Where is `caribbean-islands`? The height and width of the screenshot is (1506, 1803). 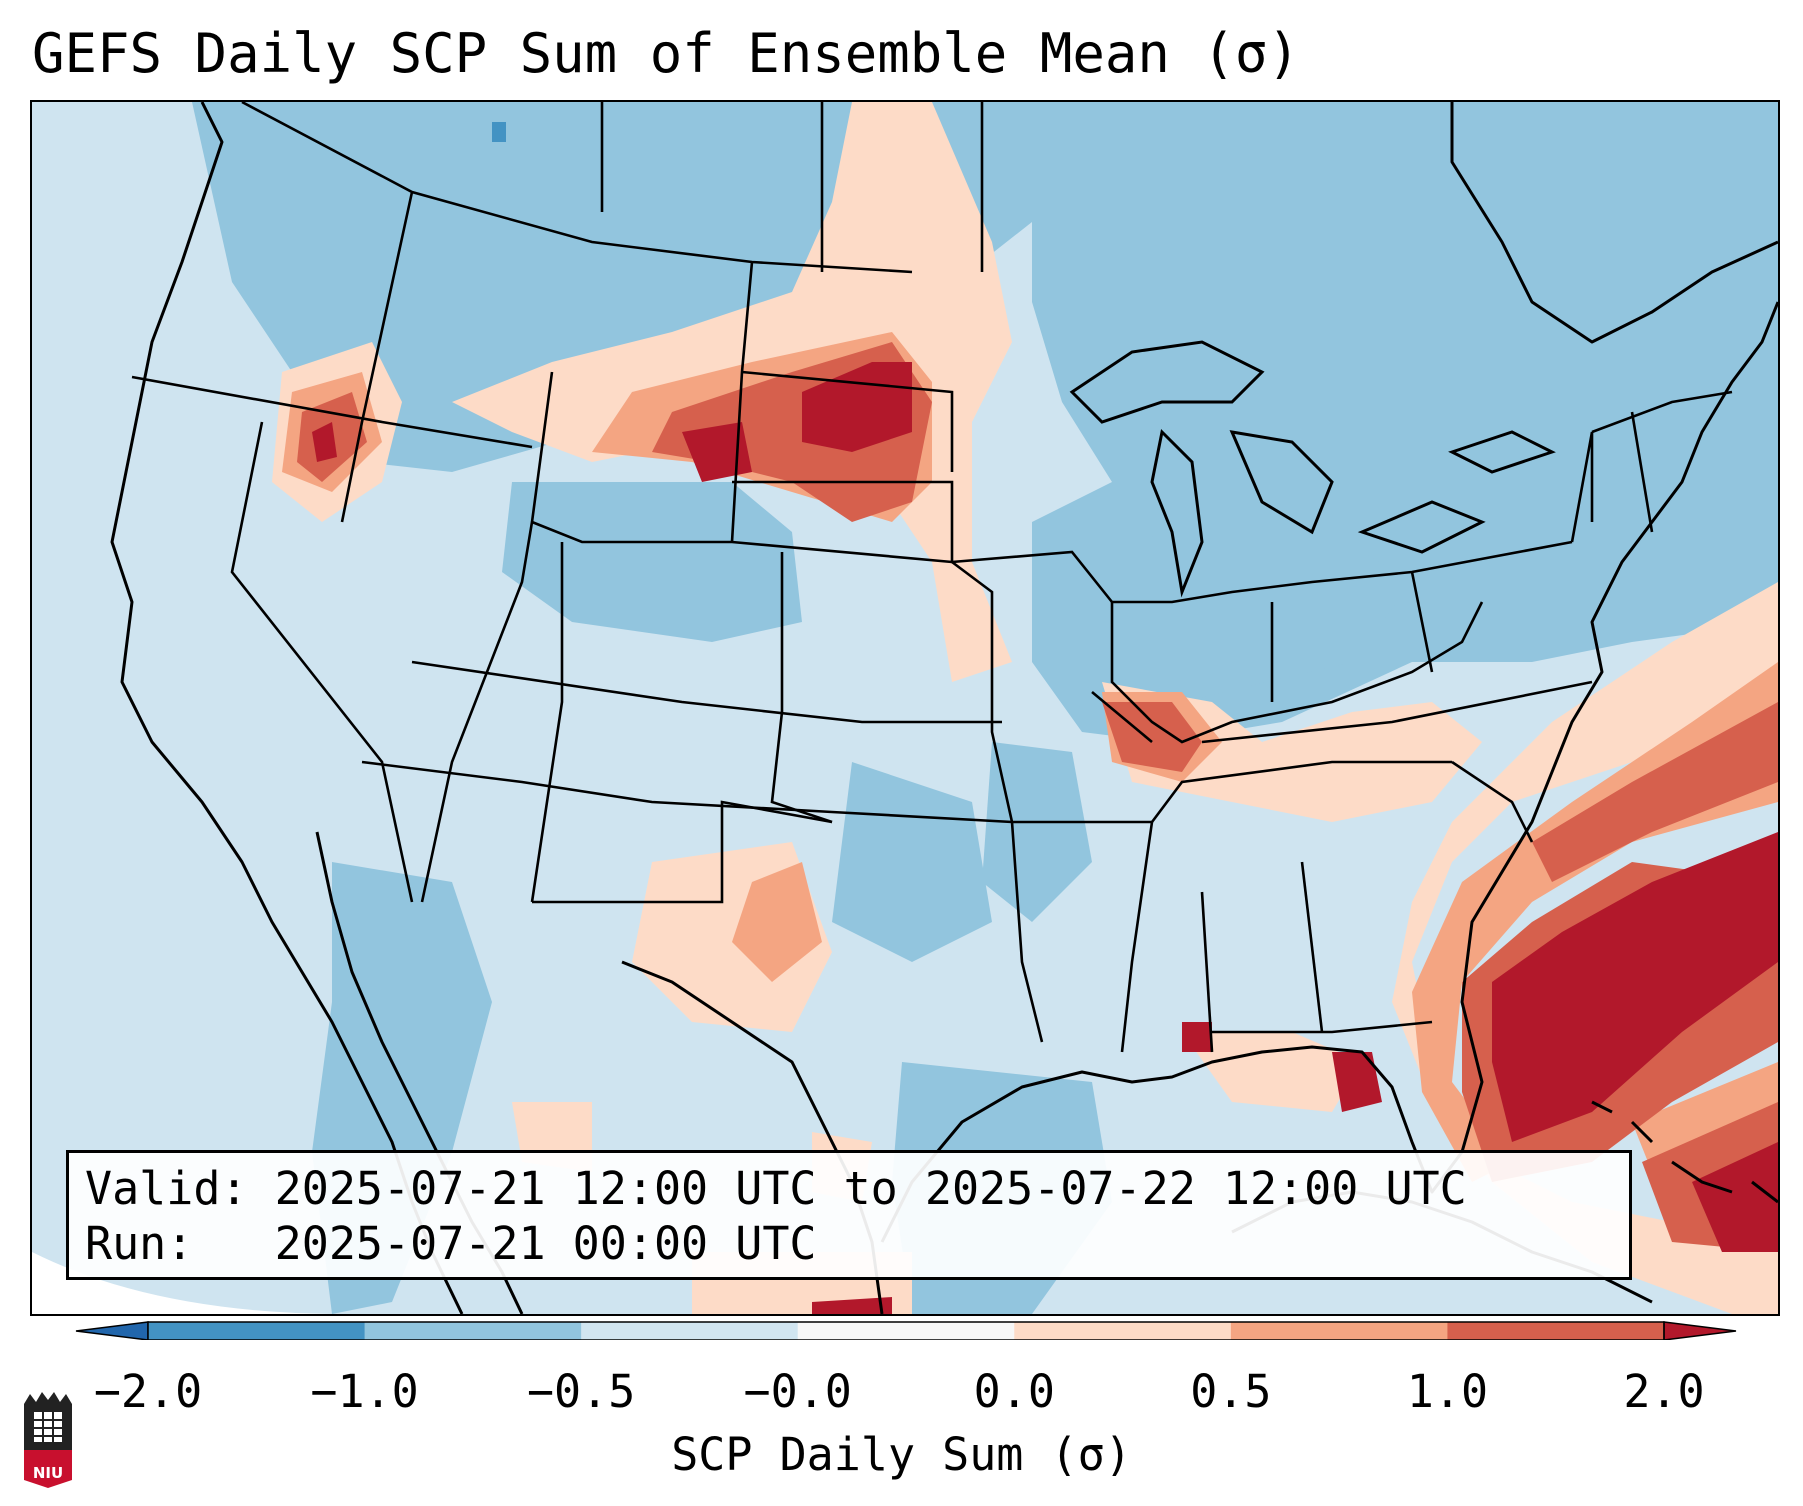
caribbean-islands is located at coordinates (1684, 1152).